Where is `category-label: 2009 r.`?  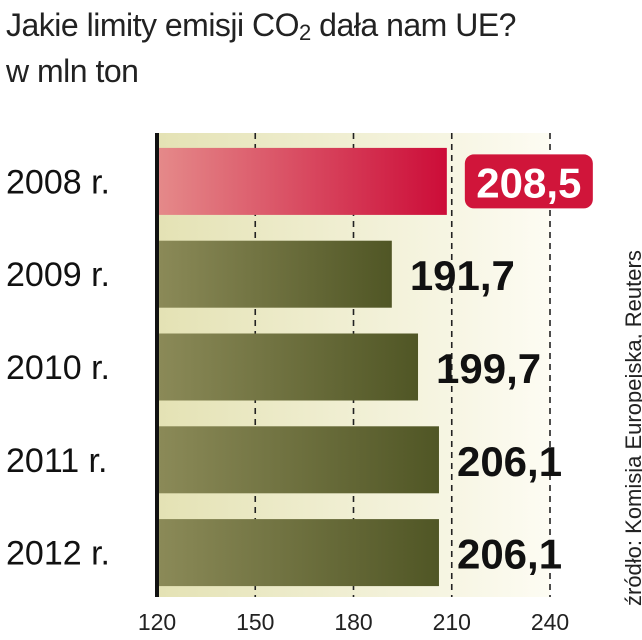 category-label: 2009 r. is located at coordinates (58, 275).